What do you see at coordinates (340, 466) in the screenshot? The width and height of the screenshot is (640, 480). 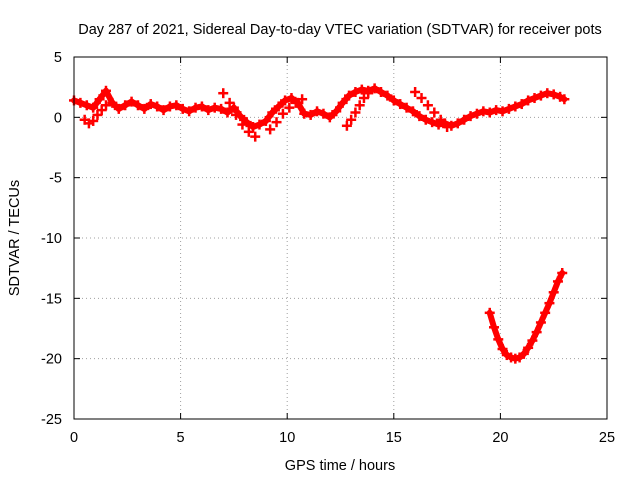 I see `x-axis-label: GPS time / hours` at bounding box center [340, 466].